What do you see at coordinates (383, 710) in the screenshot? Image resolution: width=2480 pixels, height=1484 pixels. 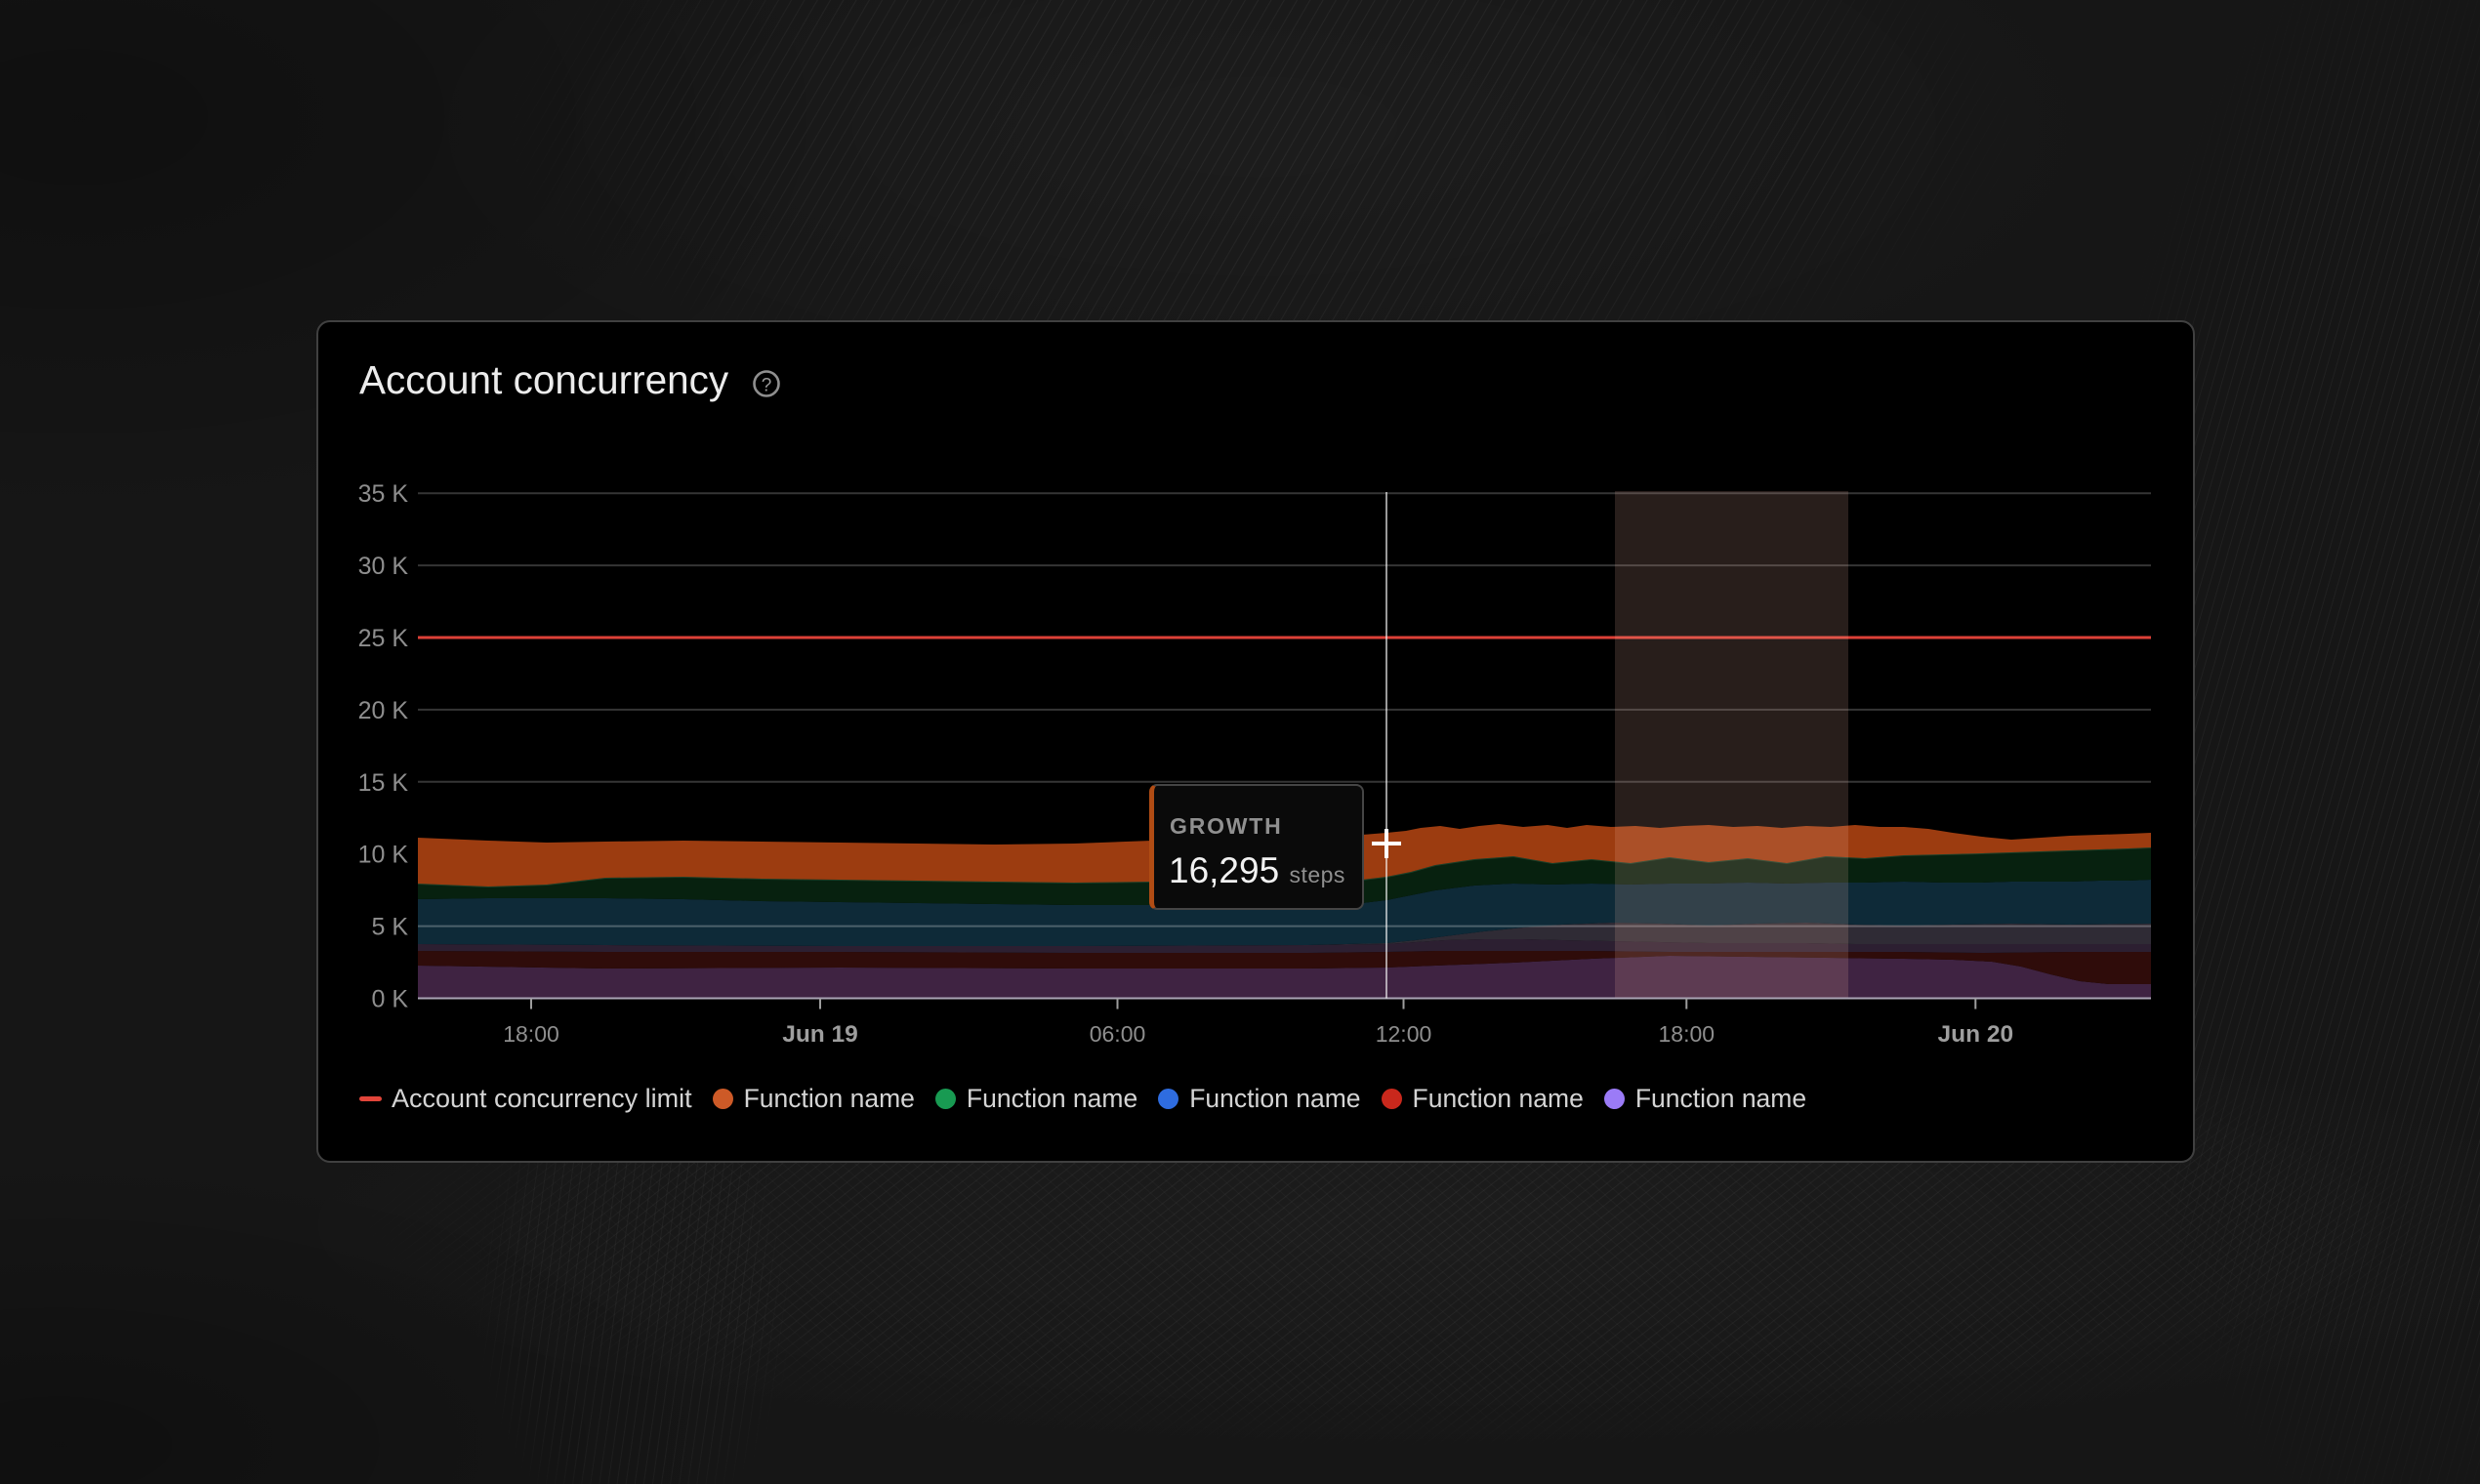 I see `svg-text: 20 K` at bounding box center [383, 710].